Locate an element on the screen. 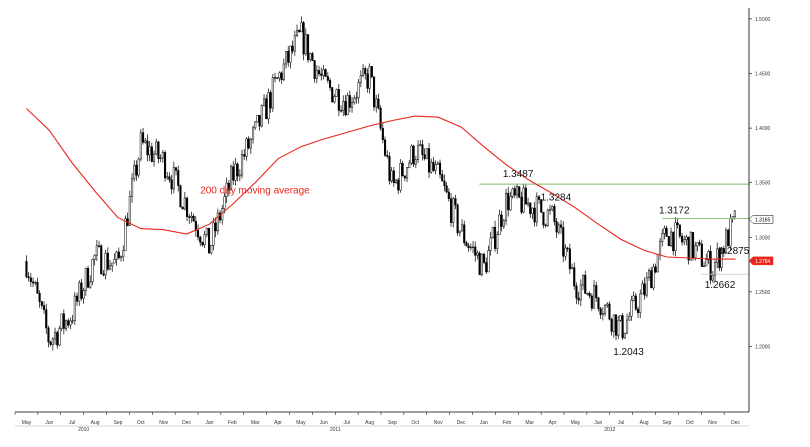 The height and width of the screenshot is (447, 810). x-tick-label: Jul is located at coordinates (346, 423).